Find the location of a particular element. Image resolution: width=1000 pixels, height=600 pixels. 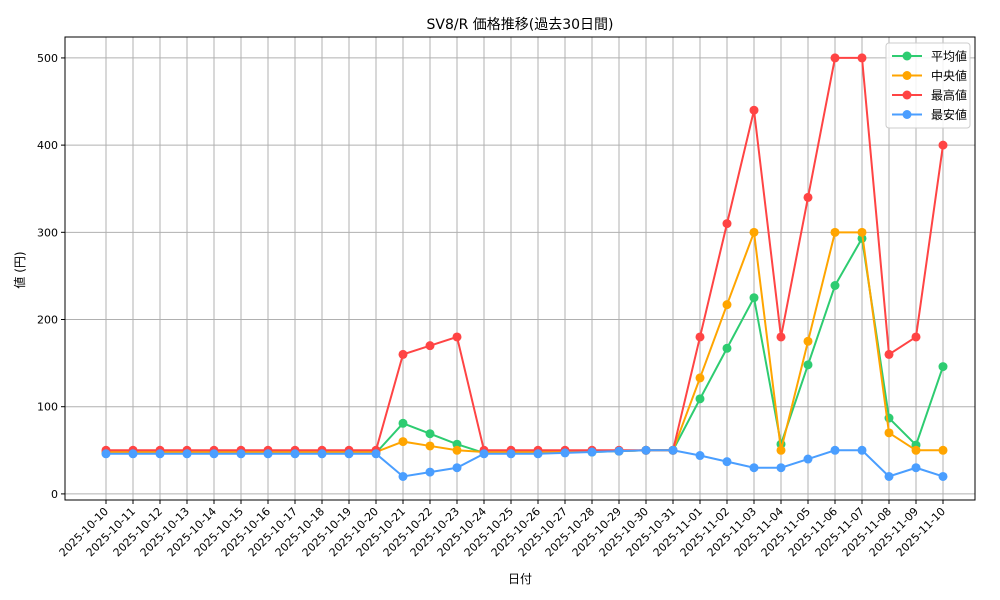

x-axis-label: 日付 is located at coordinates (520, 579).